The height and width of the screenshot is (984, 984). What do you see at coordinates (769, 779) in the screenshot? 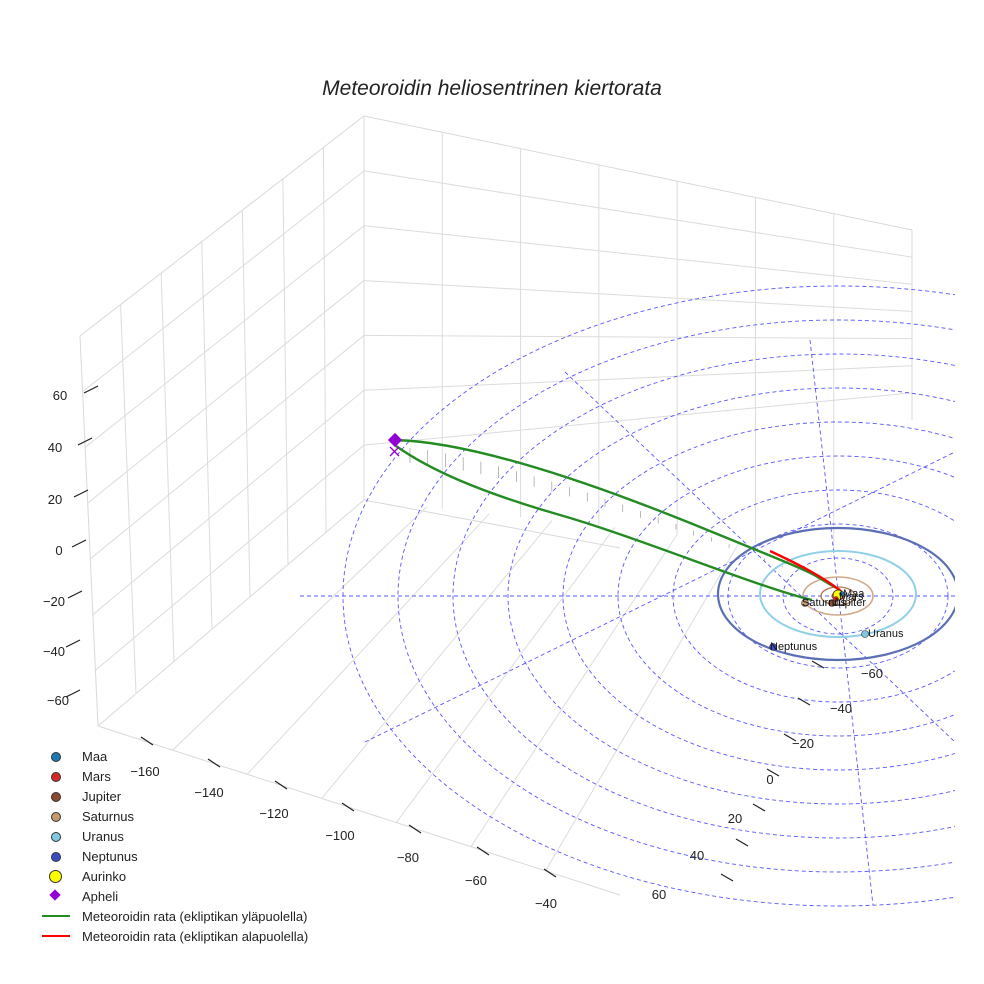
I see `y-tick-label: 0` at bounding box center [769, 779].